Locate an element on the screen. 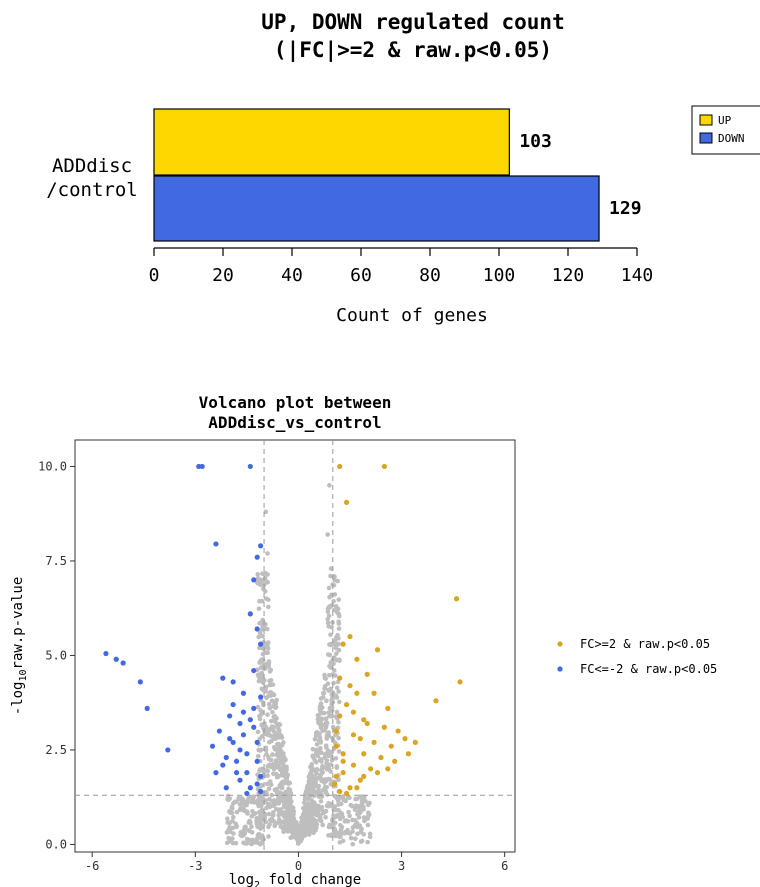 This screenshot has width=760, height=887. volcano-x-label-main: log is located at coordinates (241, 879).